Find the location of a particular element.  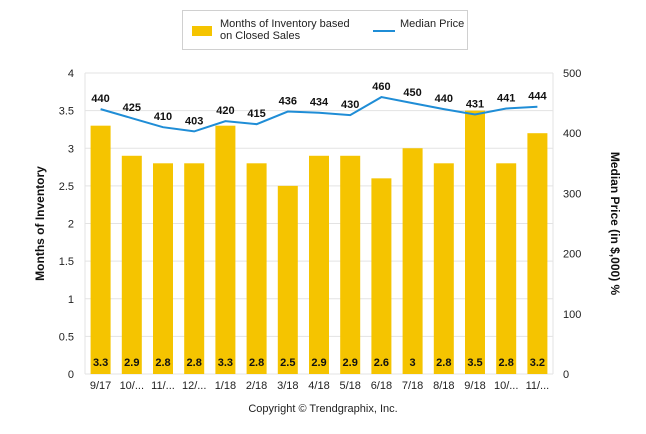

bar-value-label: 2.5 is located at coordinates (287, 363).